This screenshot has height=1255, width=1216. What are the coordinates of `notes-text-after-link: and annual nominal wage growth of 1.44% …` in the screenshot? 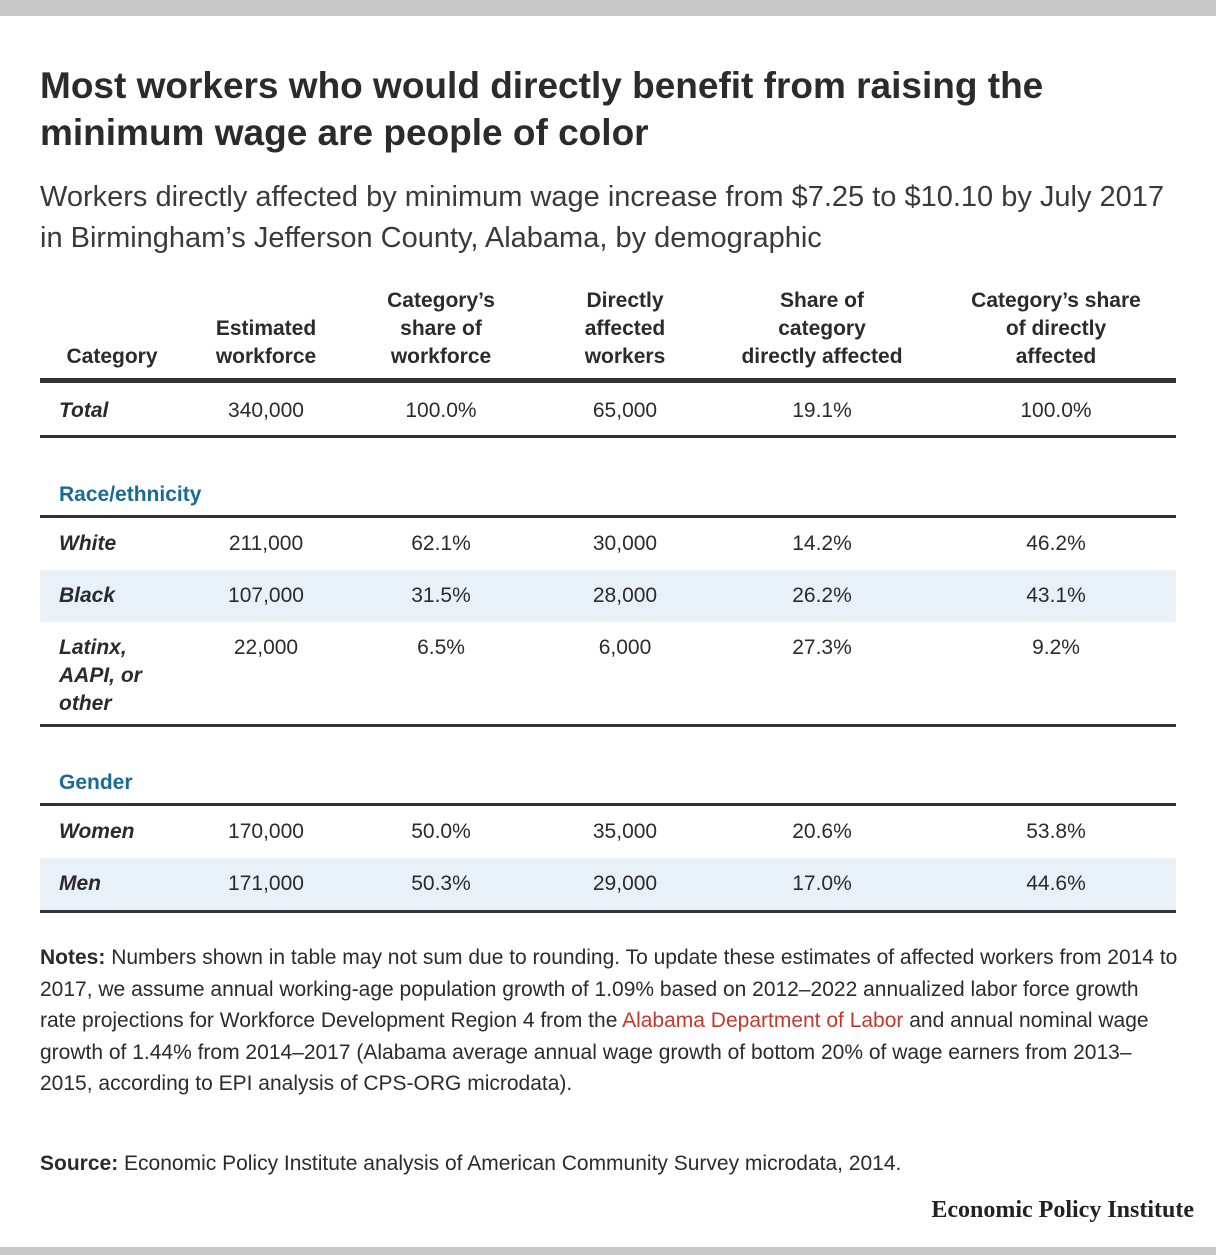 It's located at (594, 1052).